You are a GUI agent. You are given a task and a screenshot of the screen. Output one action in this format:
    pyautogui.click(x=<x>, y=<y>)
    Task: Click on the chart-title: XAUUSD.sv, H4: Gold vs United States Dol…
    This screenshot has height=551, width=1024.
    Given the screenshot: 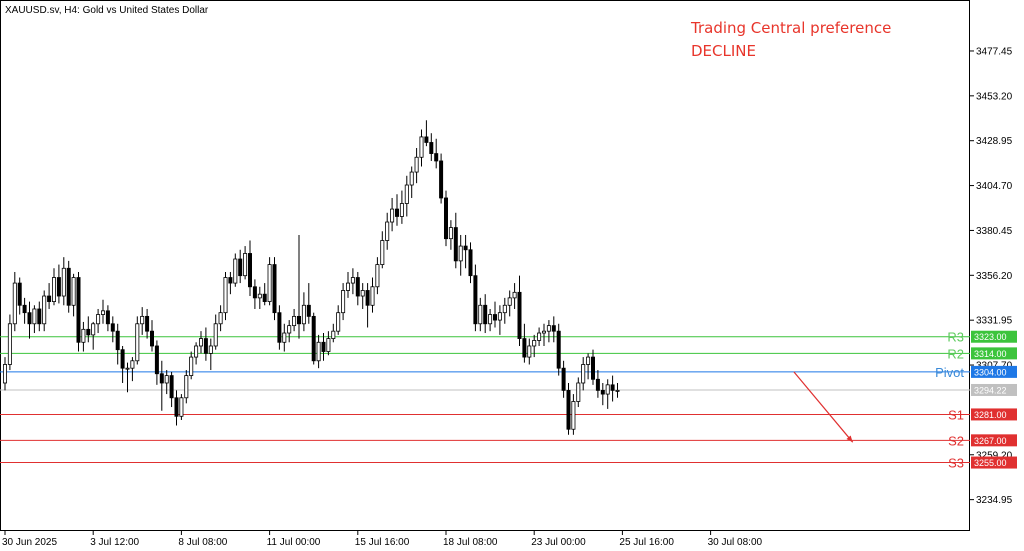 What is the action you would take?
    pyautogui.click(x=107, y=10)
    